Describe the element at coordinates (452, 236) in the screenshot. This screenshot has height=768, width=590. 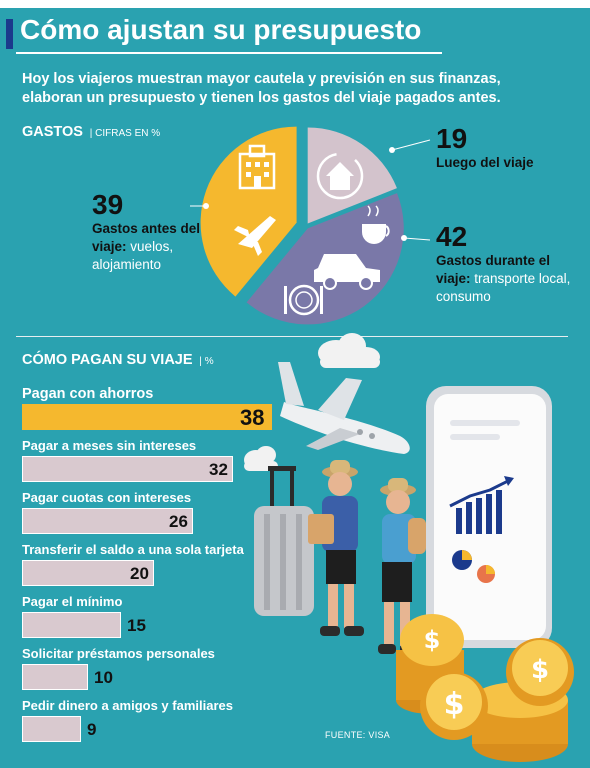
I see `pie-value-during: 42` at that location.